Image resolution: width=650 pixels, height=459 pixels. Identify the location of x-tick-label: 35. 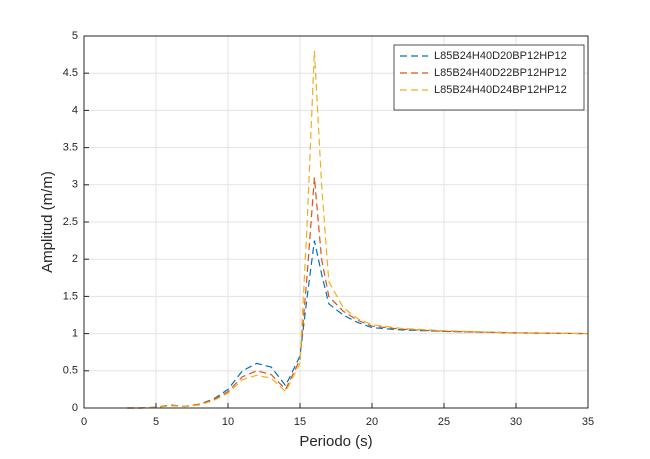
(588, 422).